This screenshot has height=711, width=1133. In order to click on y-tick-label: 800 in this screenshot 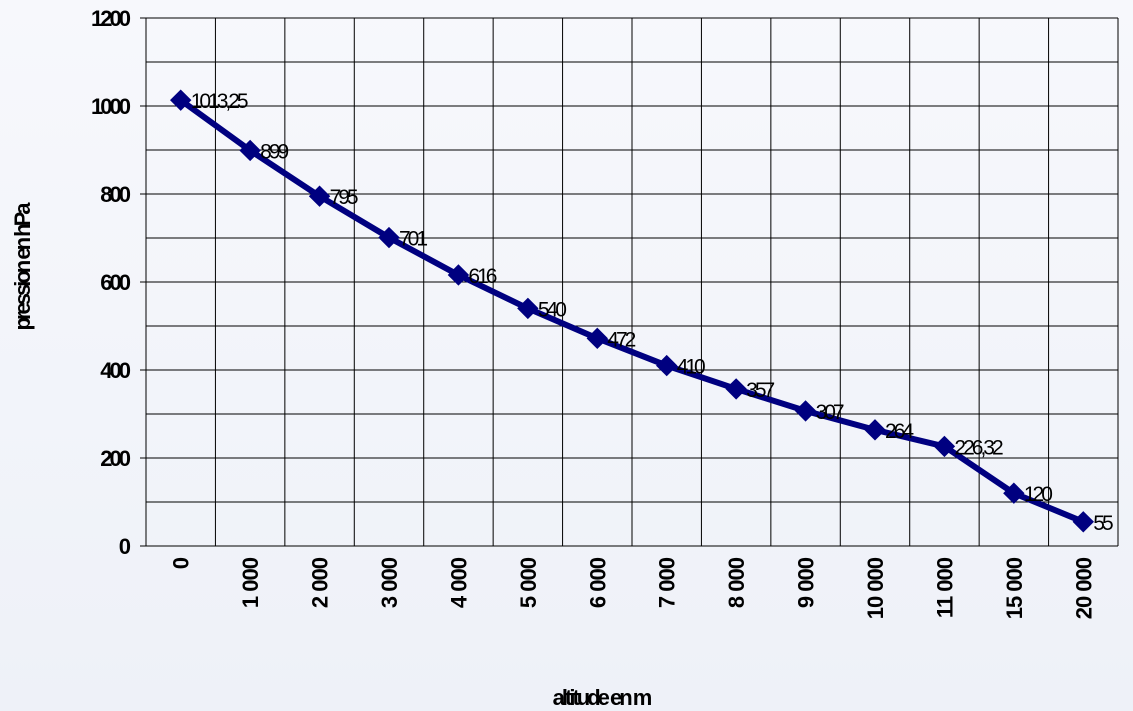, I will do `click(115, 194)`.